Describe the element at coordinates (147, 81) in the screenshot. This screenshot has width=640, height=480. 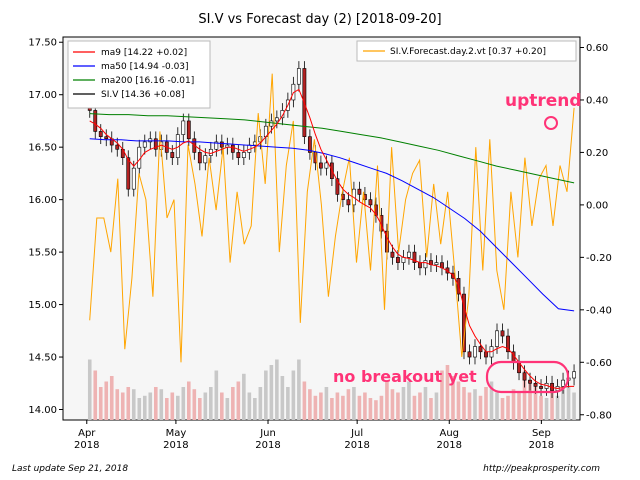
I see `legend-ma200-label: ma200 [16.16 -0.01]` at that location.